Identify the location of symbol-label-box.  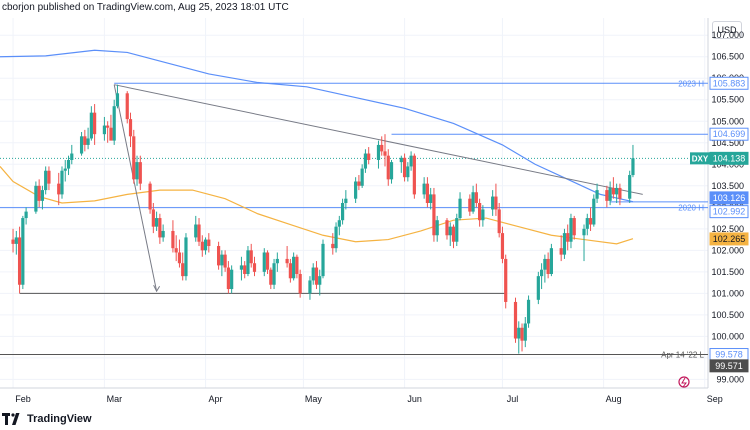
(700, 158).